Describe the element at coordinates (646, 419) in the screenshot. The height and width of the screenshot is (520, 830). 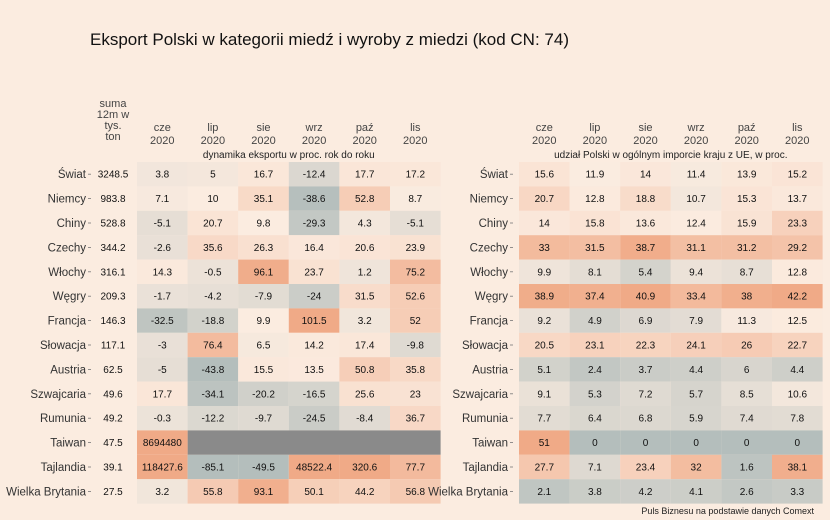
I see `right-cell-value: 6.8` at that location.